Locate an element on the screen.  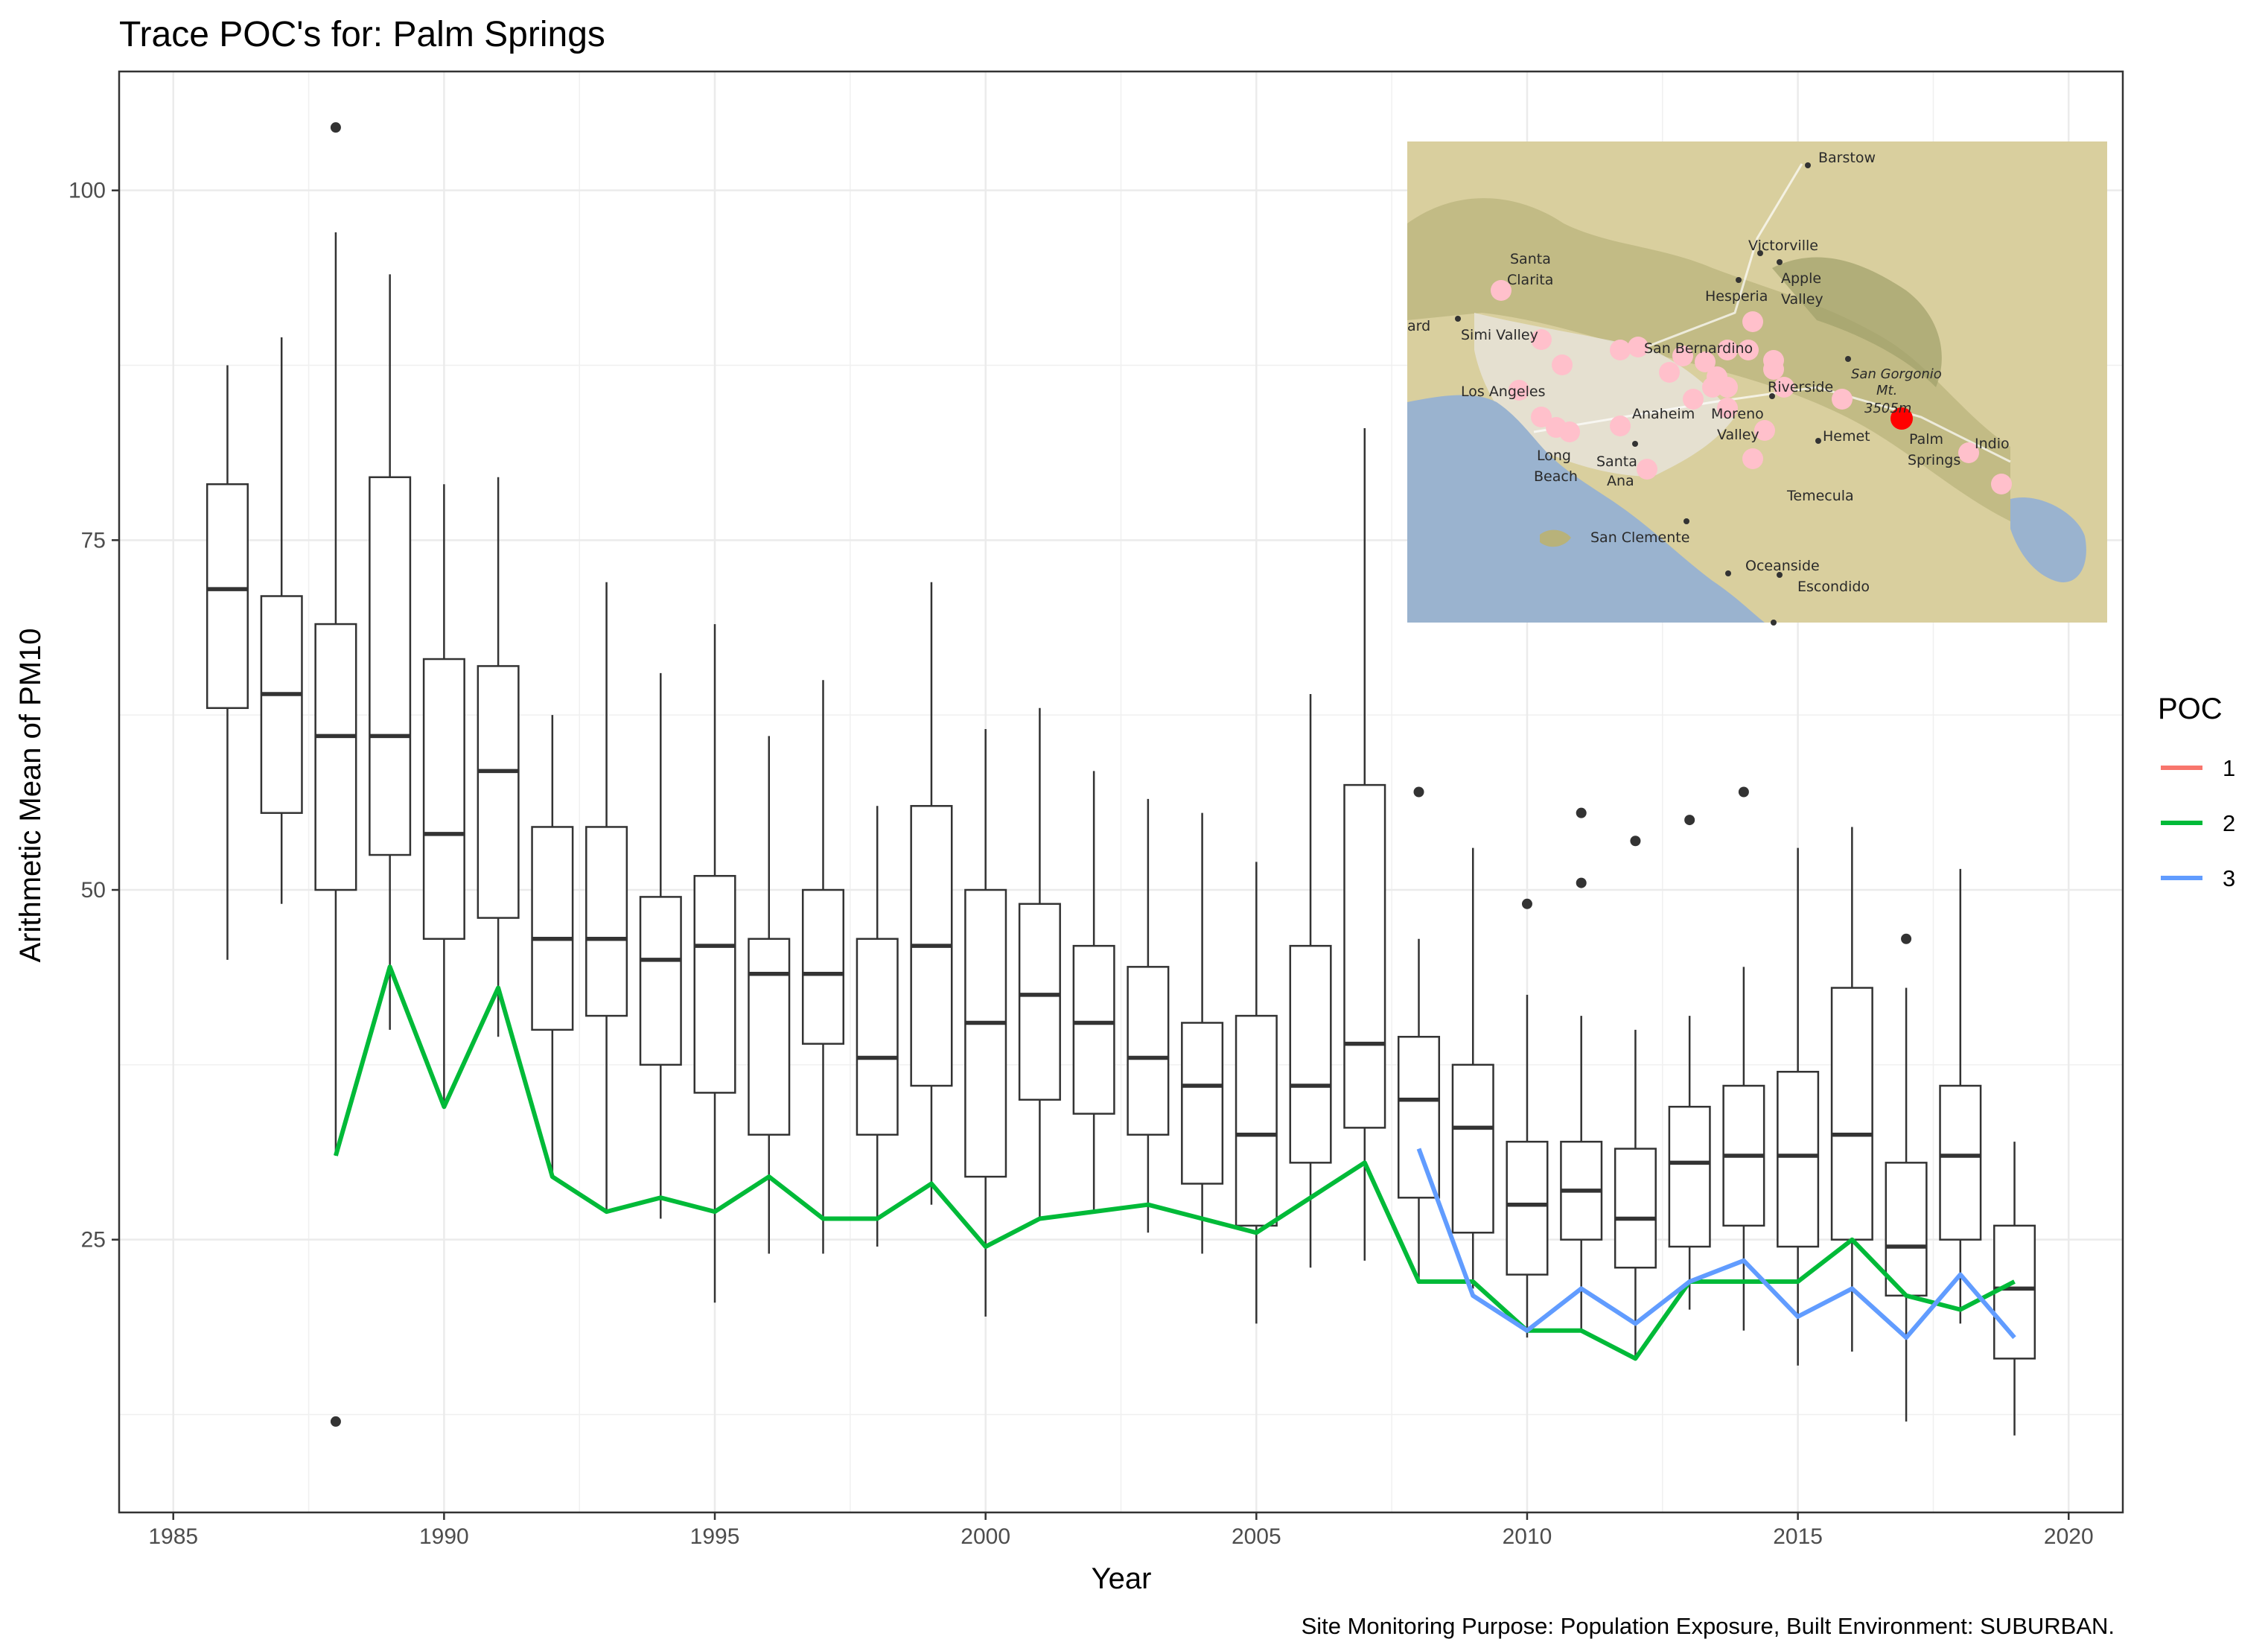
map-place-label: Mt. is located at coordinates (1886, 390).